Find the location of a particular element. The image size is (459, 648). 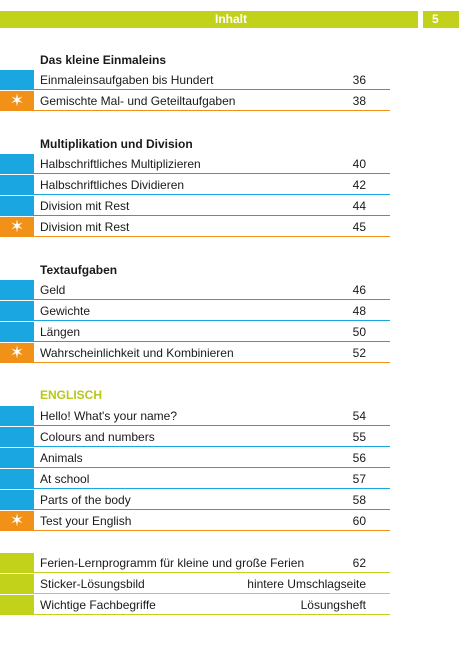

row-page: 50 is located at coordinates (359, 332).